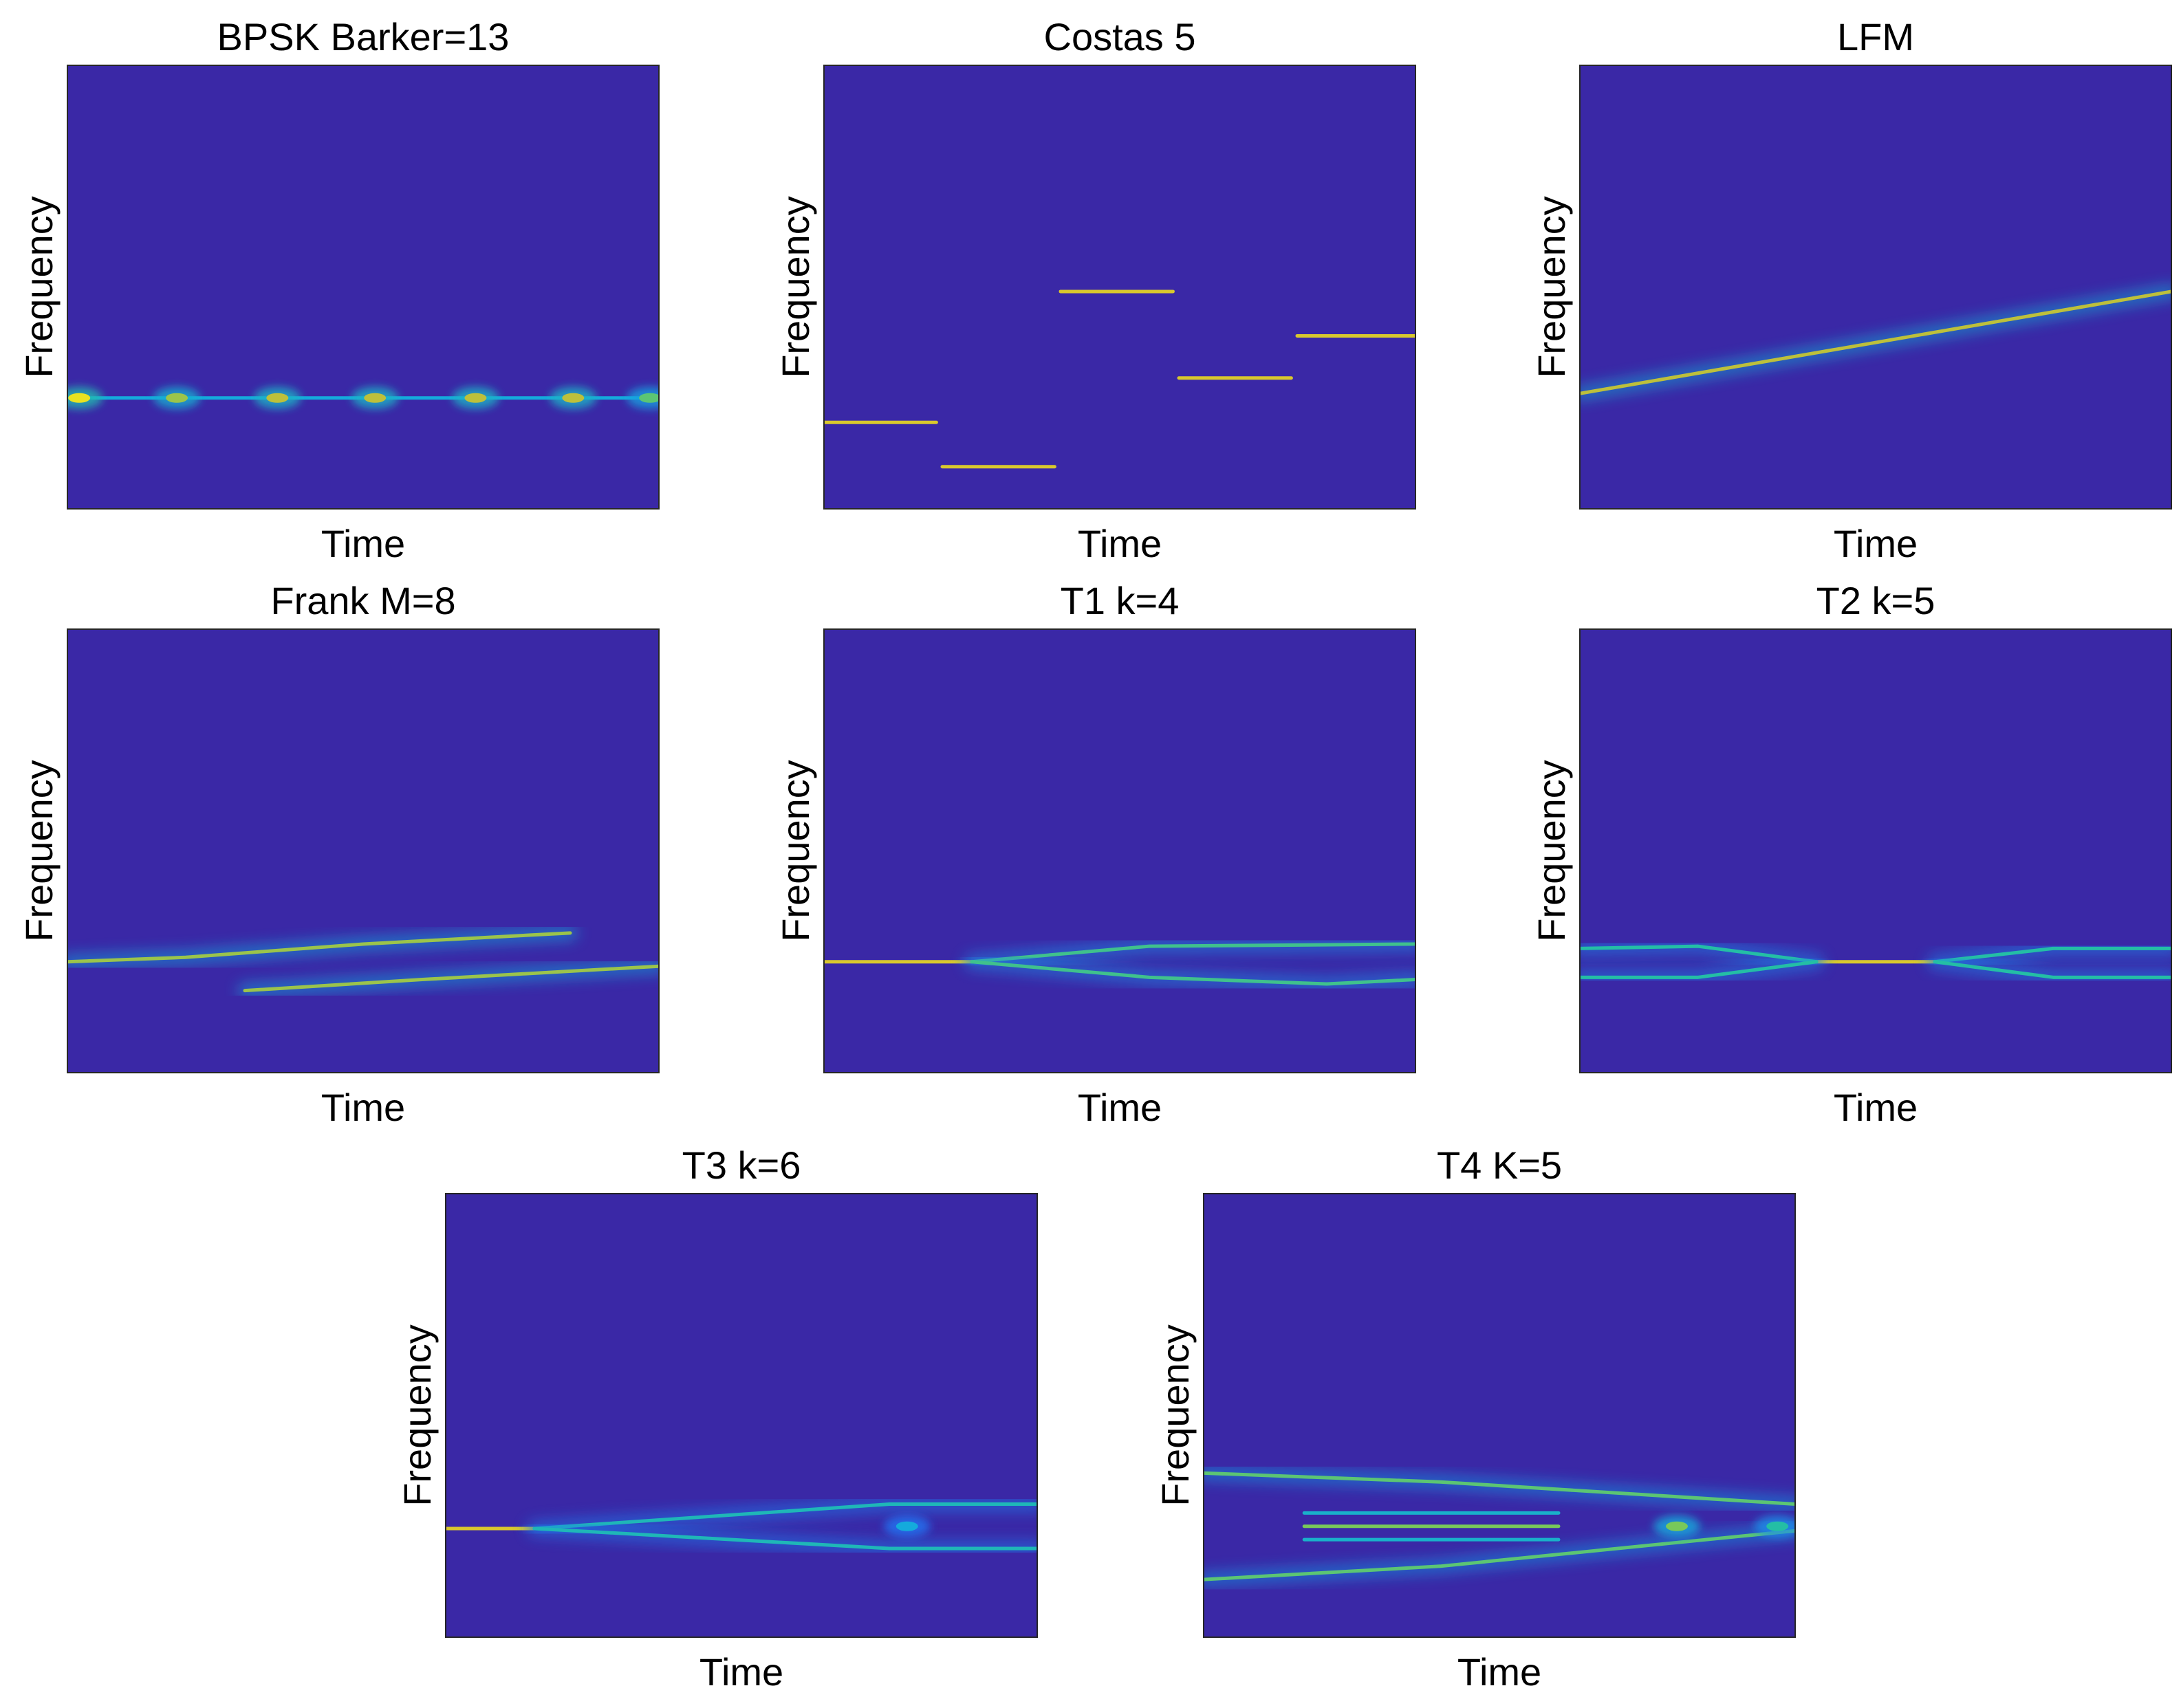 The width and height of the screenshot is (2181, 1708). I want to click on panel-title: Frank M=8, so click(362, 600).